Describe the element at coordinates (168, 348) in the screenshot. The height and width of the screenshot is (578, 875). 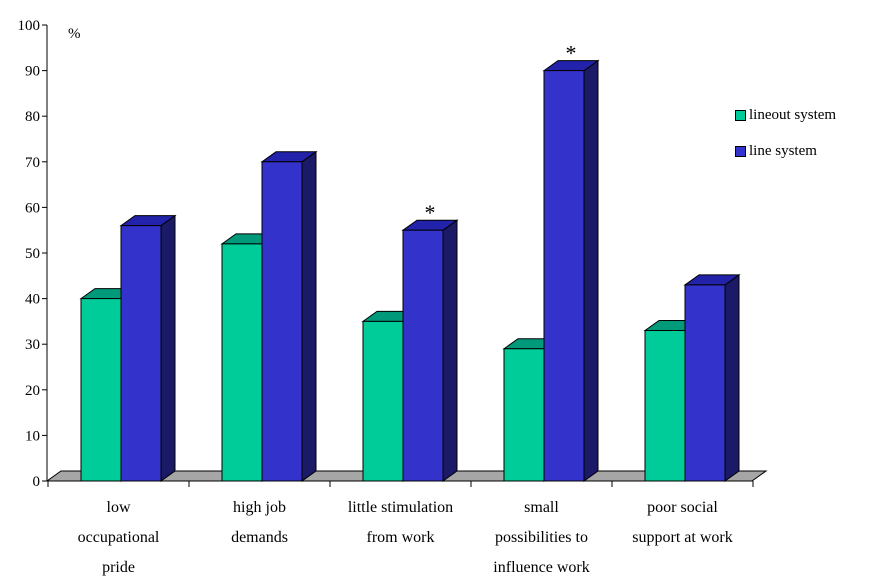
I see `bar-line-system-0-side` at that location.